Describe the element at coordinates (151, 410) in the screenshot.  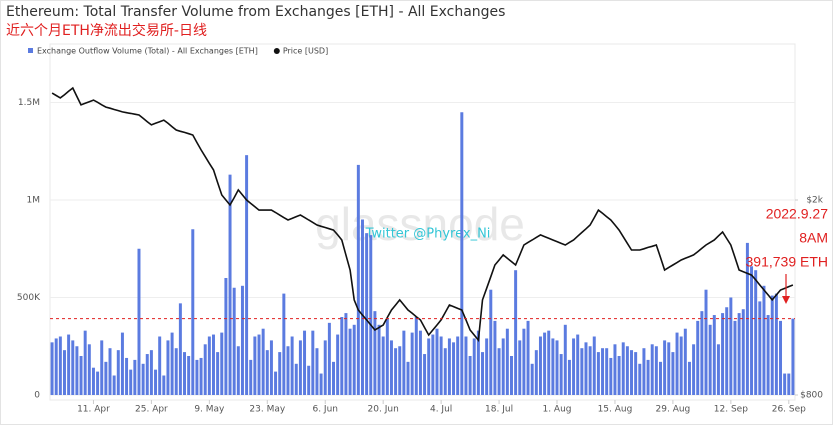
I see `x-tick-label: 25. Apr` at that location.